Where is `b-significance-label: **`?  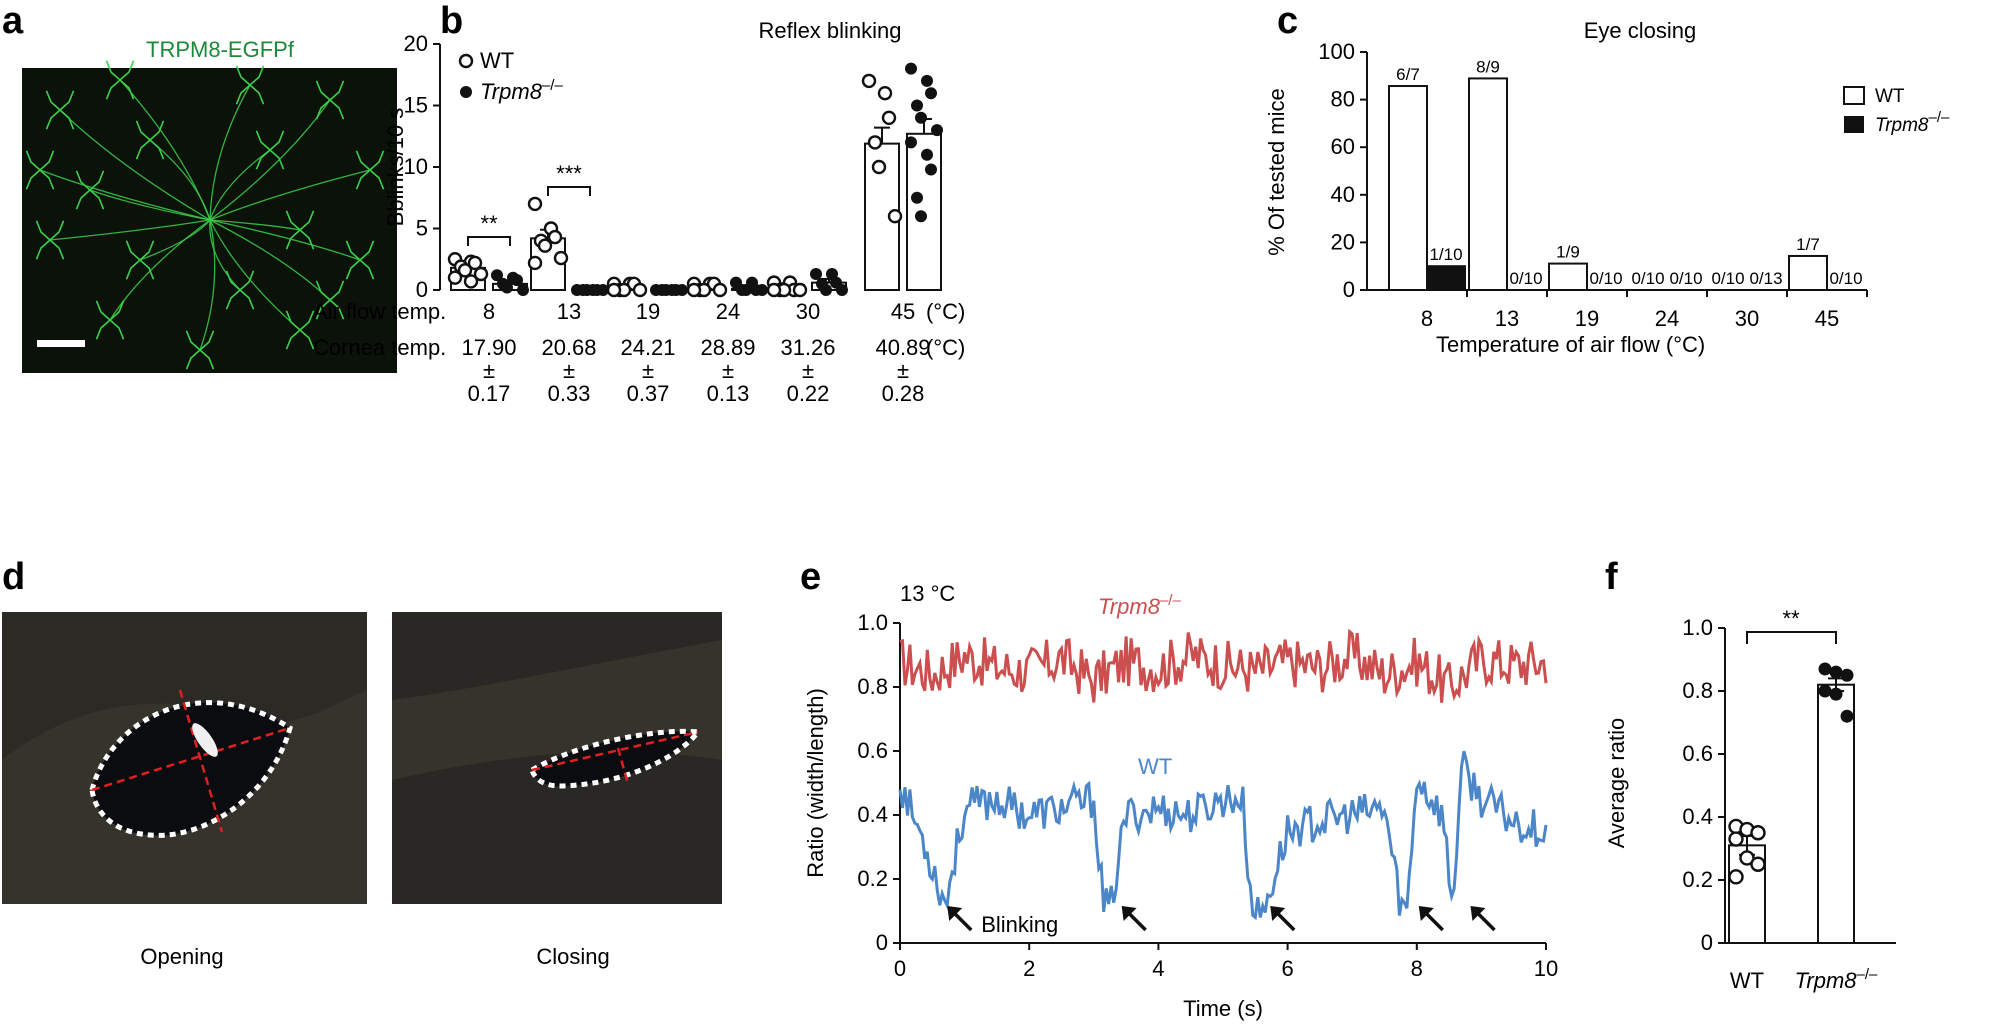 b-significance-label: ** is located at coordinates (489, 223).